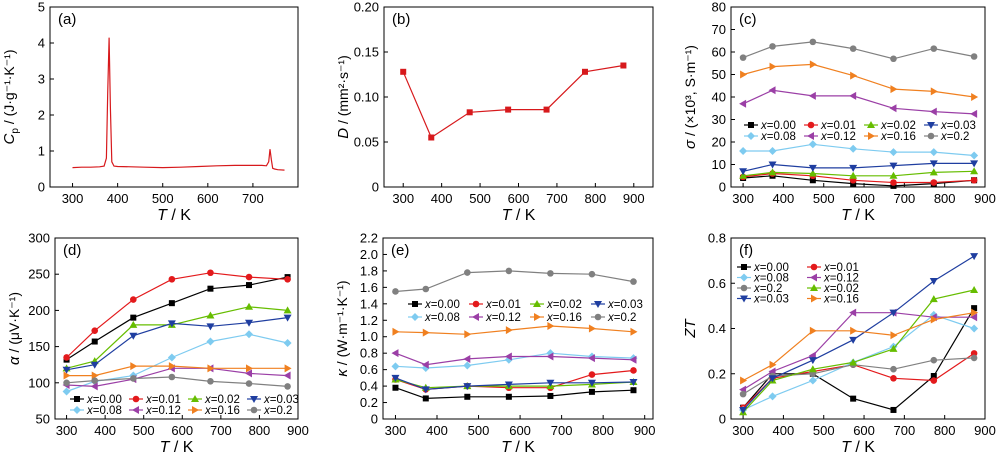 The height and width of the screenshot is (455, 1000). I want to click on y-axis-variable: D, so click(343, 133).